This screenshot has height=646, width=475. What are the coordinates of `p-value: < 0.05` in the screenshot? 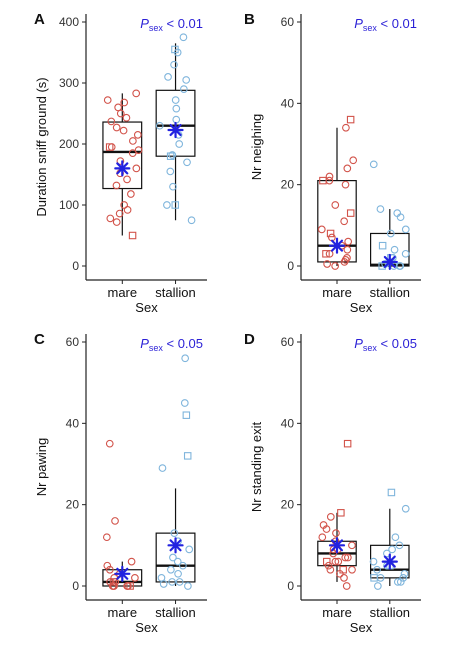 It's located at (397, 343).